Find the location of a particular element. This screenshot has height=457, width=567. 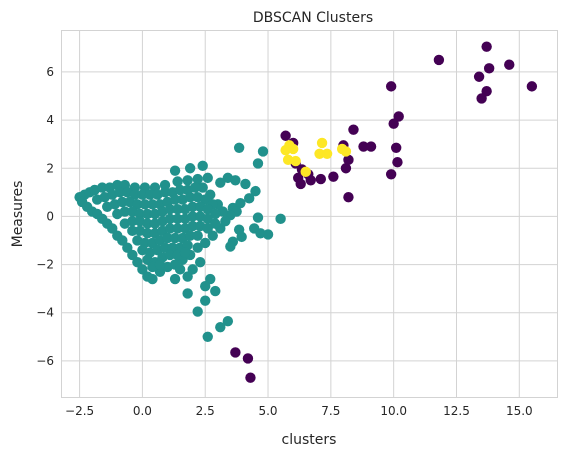

x-axis-label: clusters is located at coordinates (309, 440).